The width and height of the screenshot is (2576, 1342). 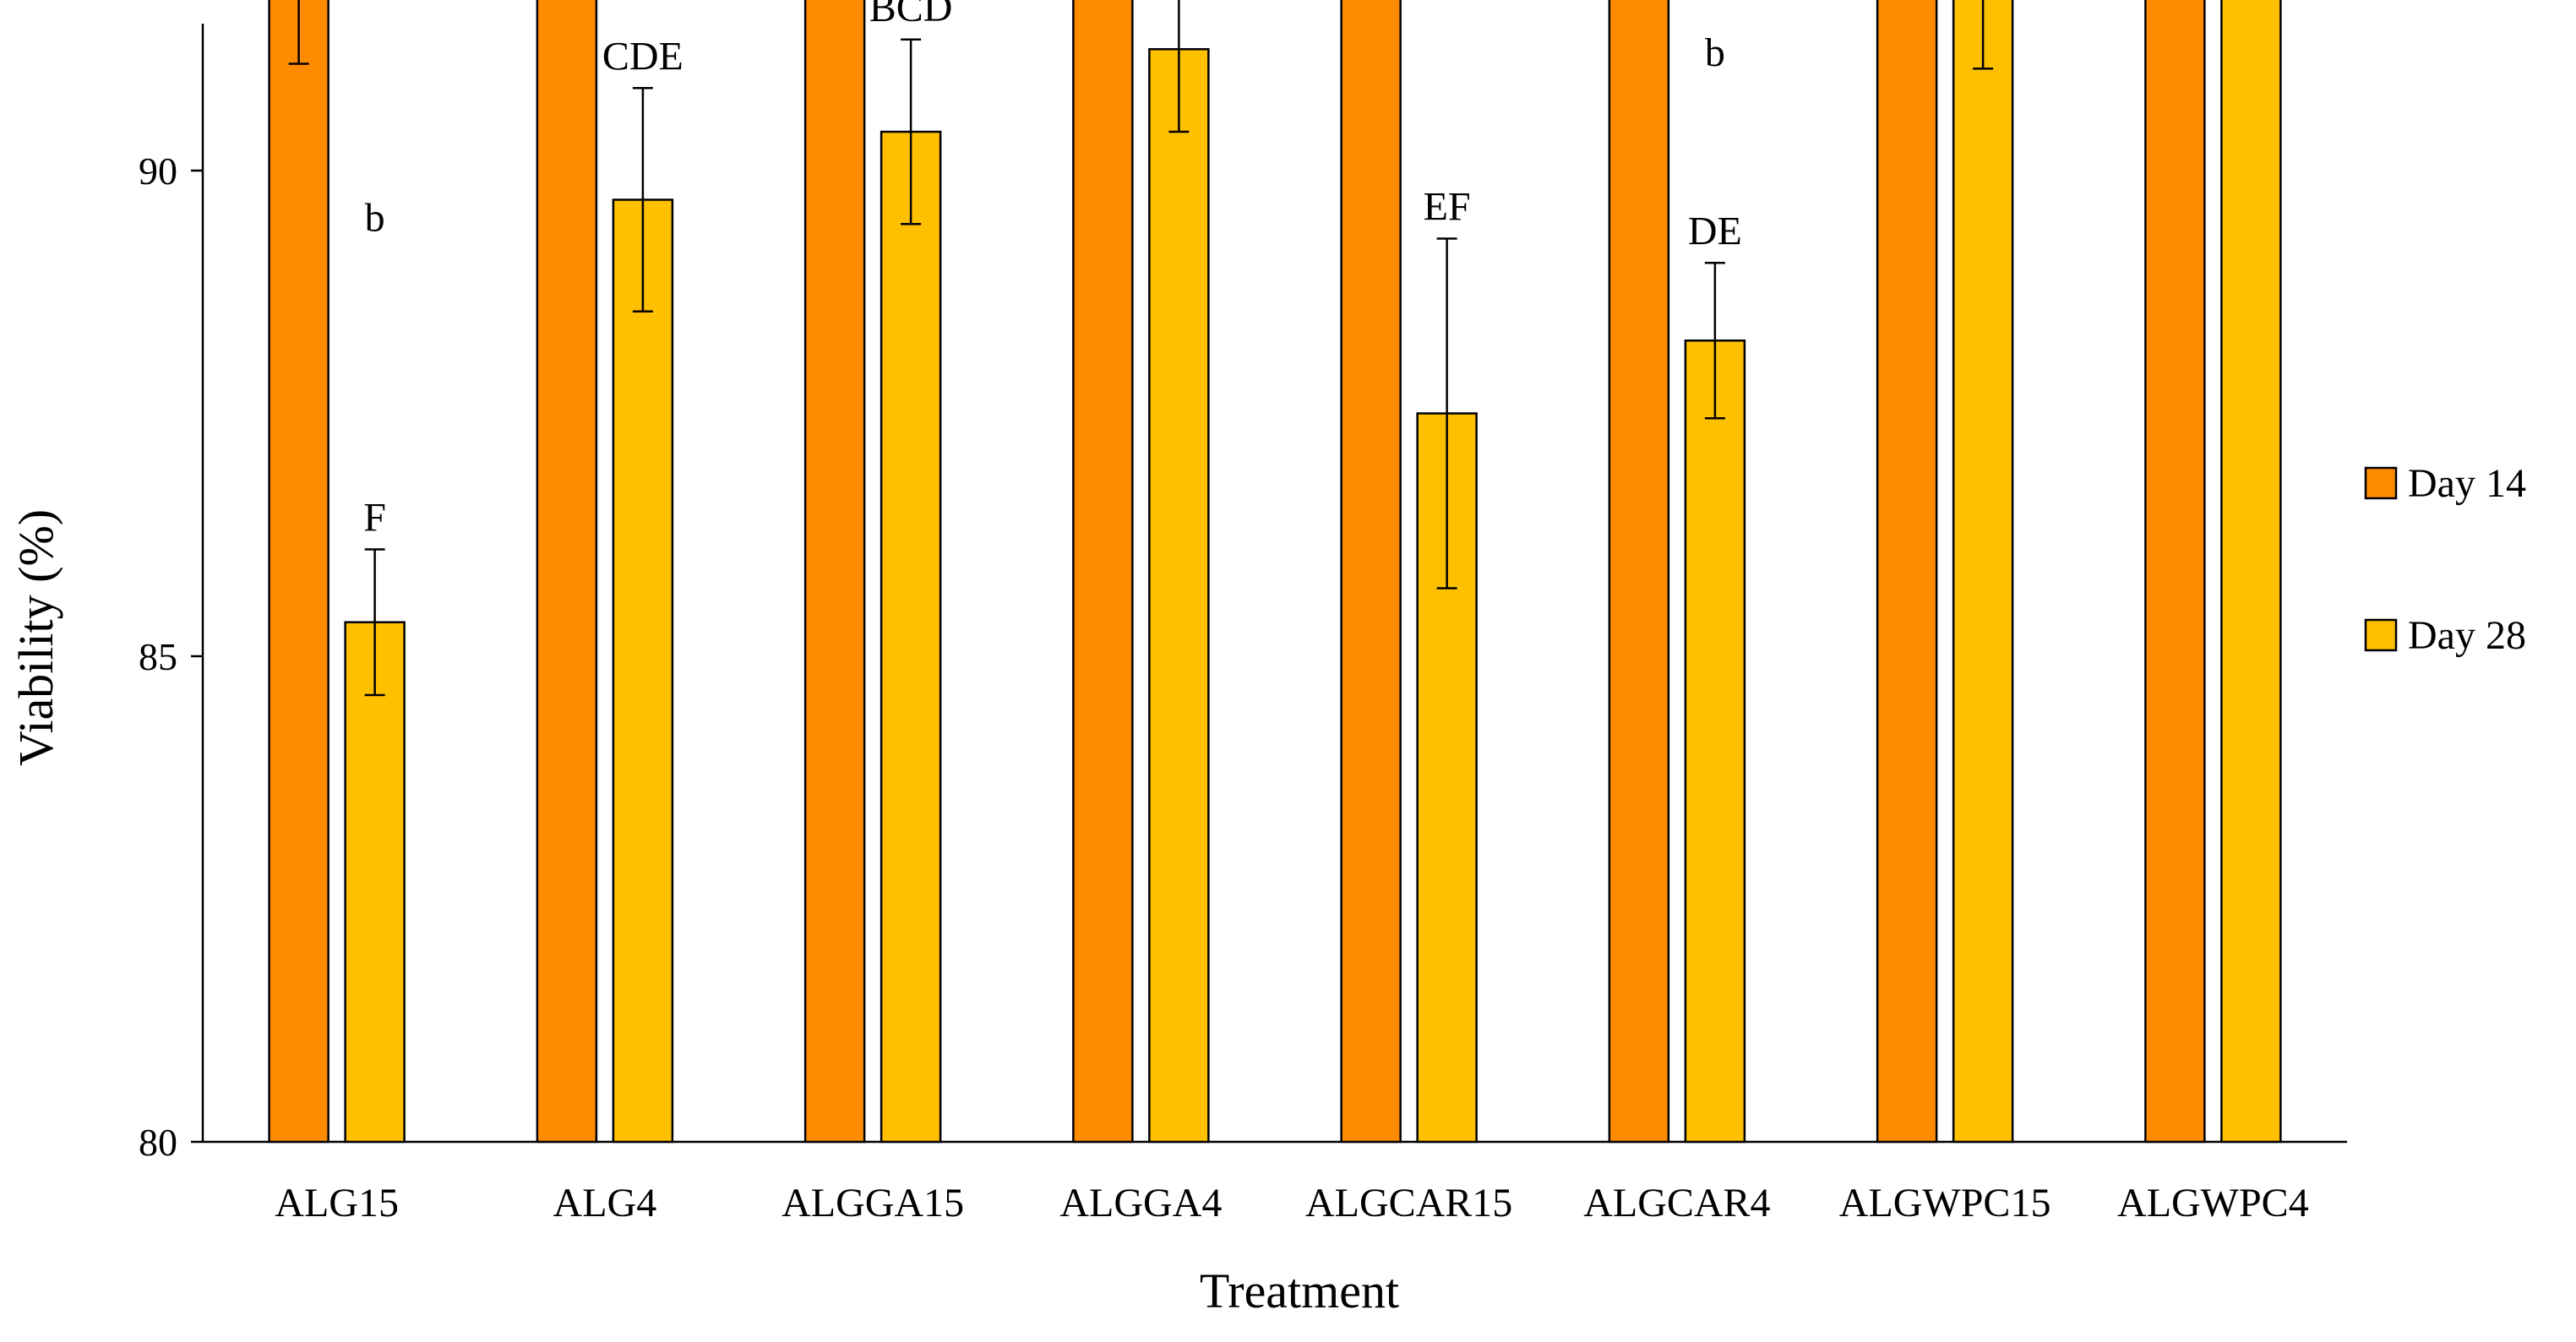 I want to click on bar-day28-algga15, so click(x=911, y=637).